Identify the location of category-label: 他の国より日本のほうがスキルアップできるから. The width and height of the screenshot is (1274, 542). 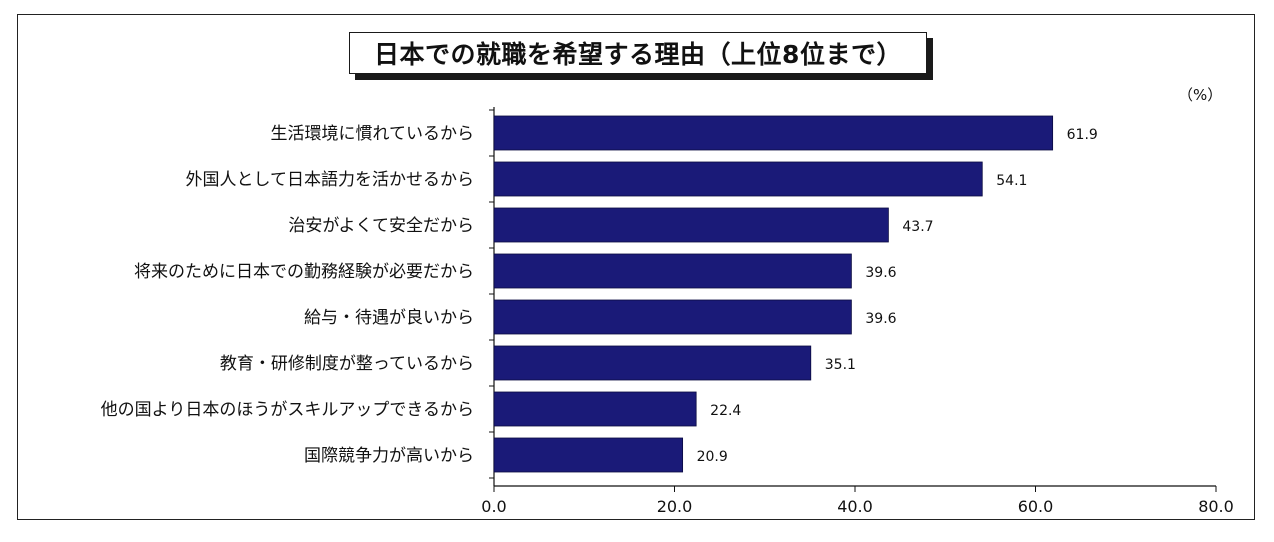
(287, 410).